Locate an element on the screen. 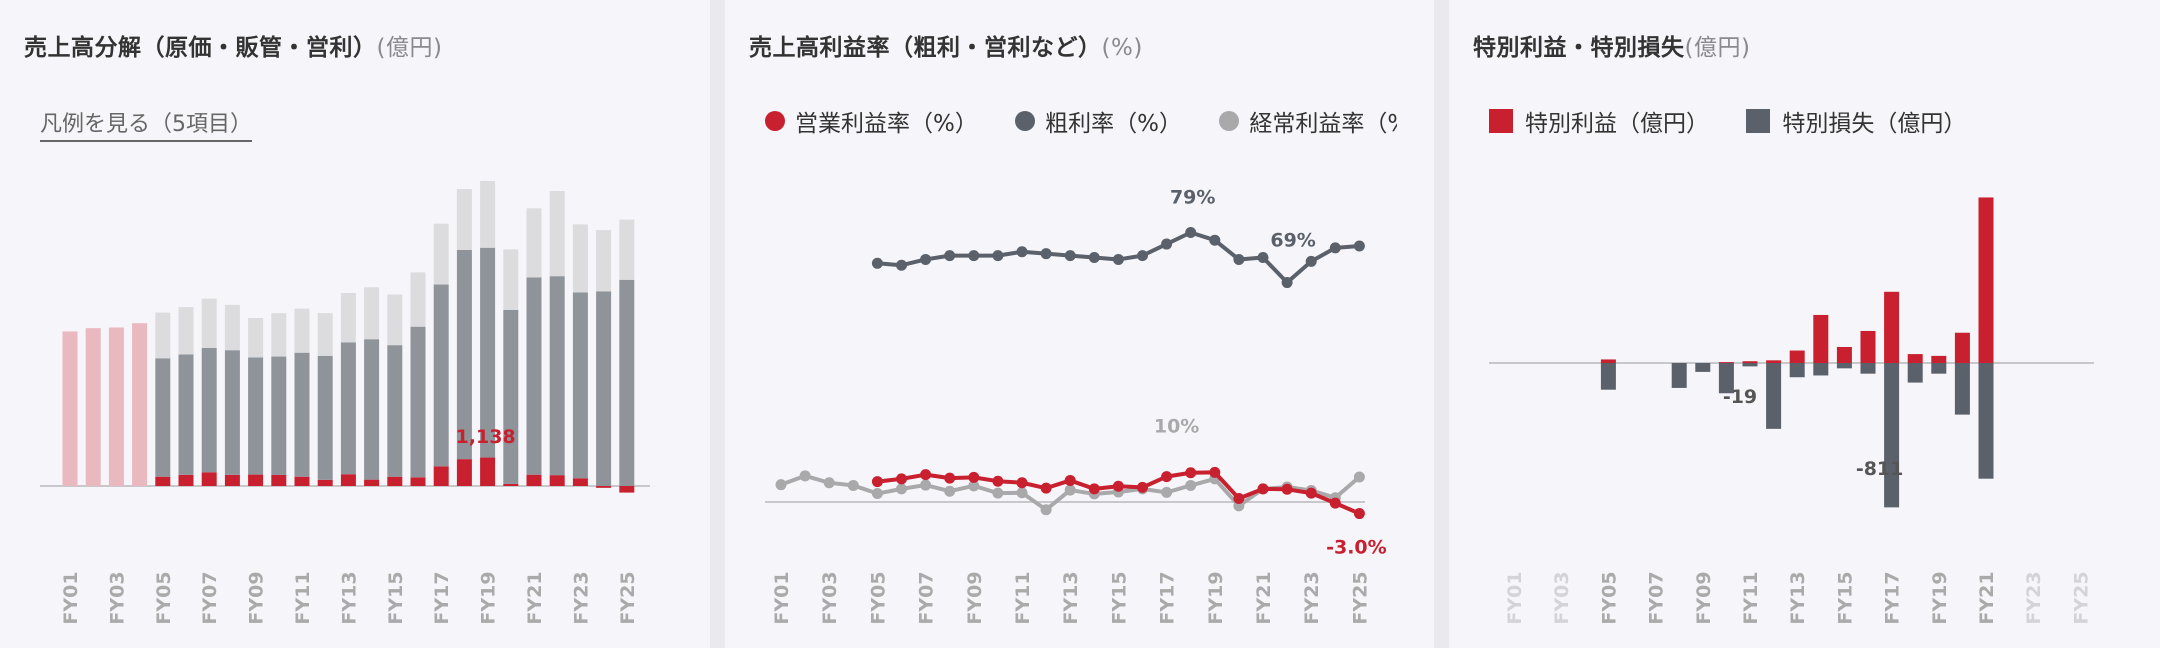 The image size is (2160, 648). x-tick-label: FY01 is located at coordinates (71, 597).